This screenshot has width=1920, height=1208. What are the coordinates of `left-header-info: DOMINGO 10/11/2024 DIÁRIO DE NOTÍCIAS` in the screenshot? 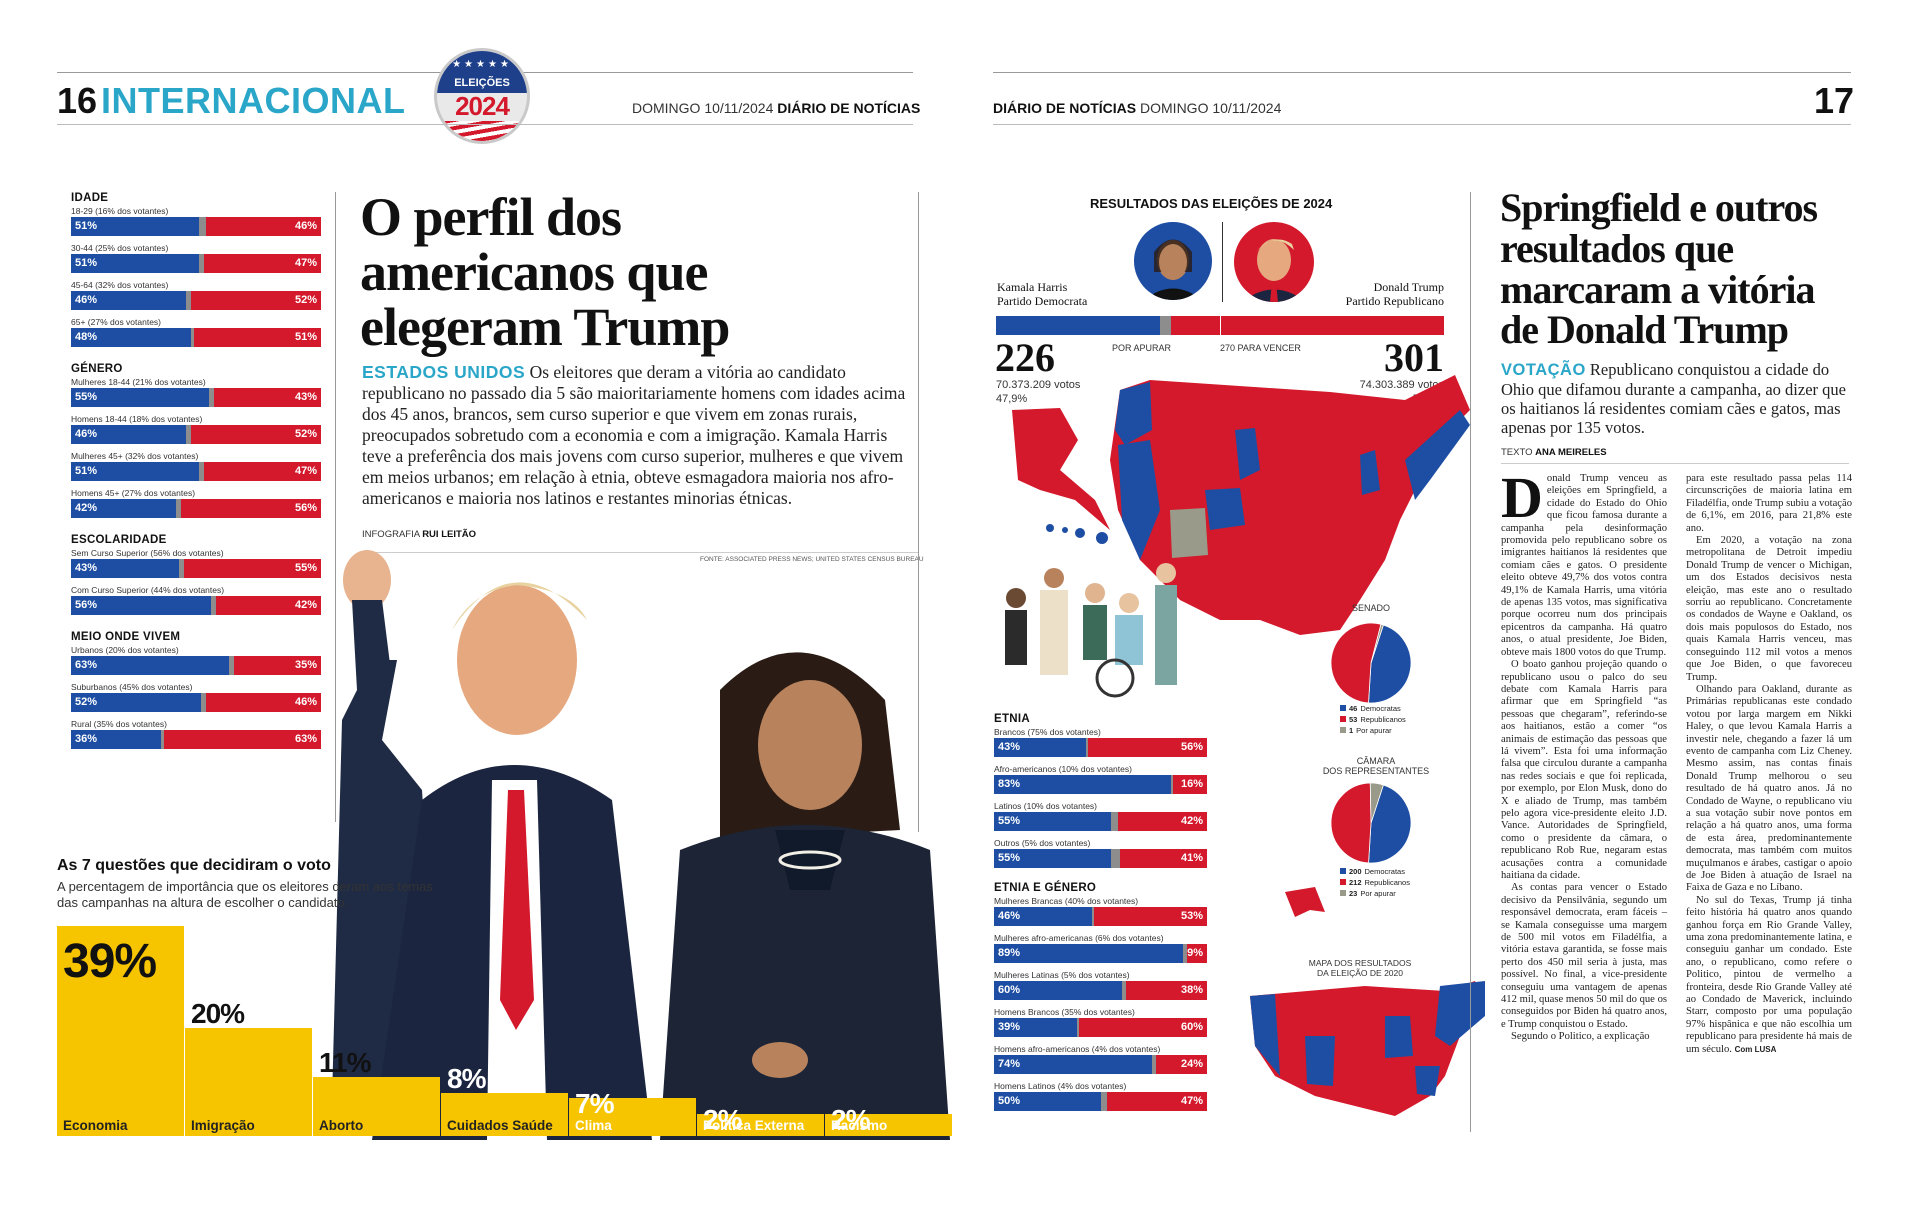 It's located at (776, 108).